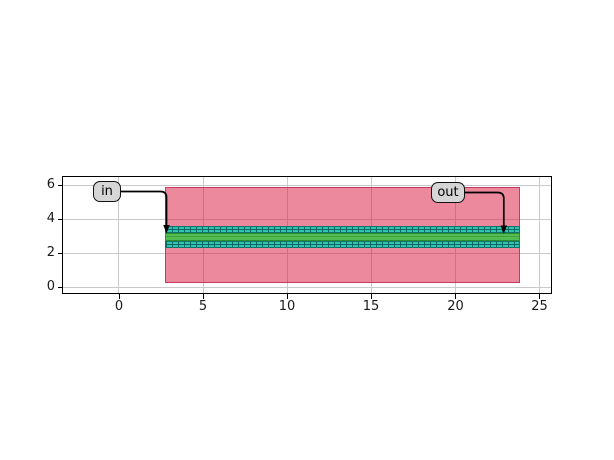 The height and width of the screenshot is (460, 614). I want to click on y-tick-label: 0, so click(50, 286).